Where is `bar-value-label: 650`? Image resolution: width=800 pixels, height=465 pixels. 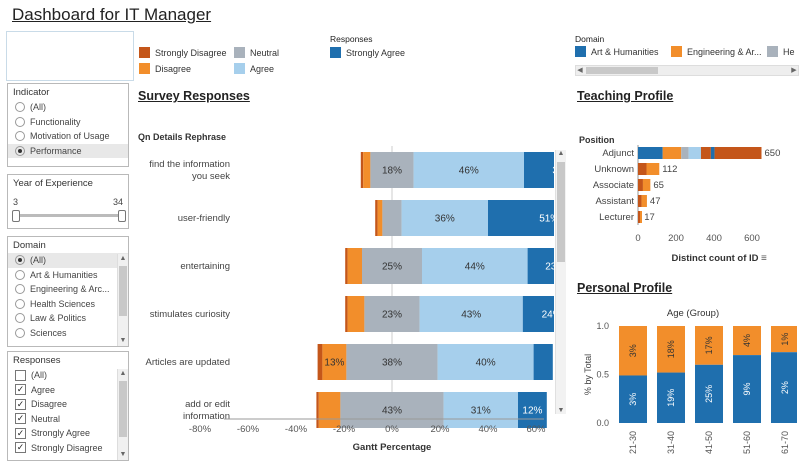
bar-value-label: 650 is located at coordinates (773, 153).